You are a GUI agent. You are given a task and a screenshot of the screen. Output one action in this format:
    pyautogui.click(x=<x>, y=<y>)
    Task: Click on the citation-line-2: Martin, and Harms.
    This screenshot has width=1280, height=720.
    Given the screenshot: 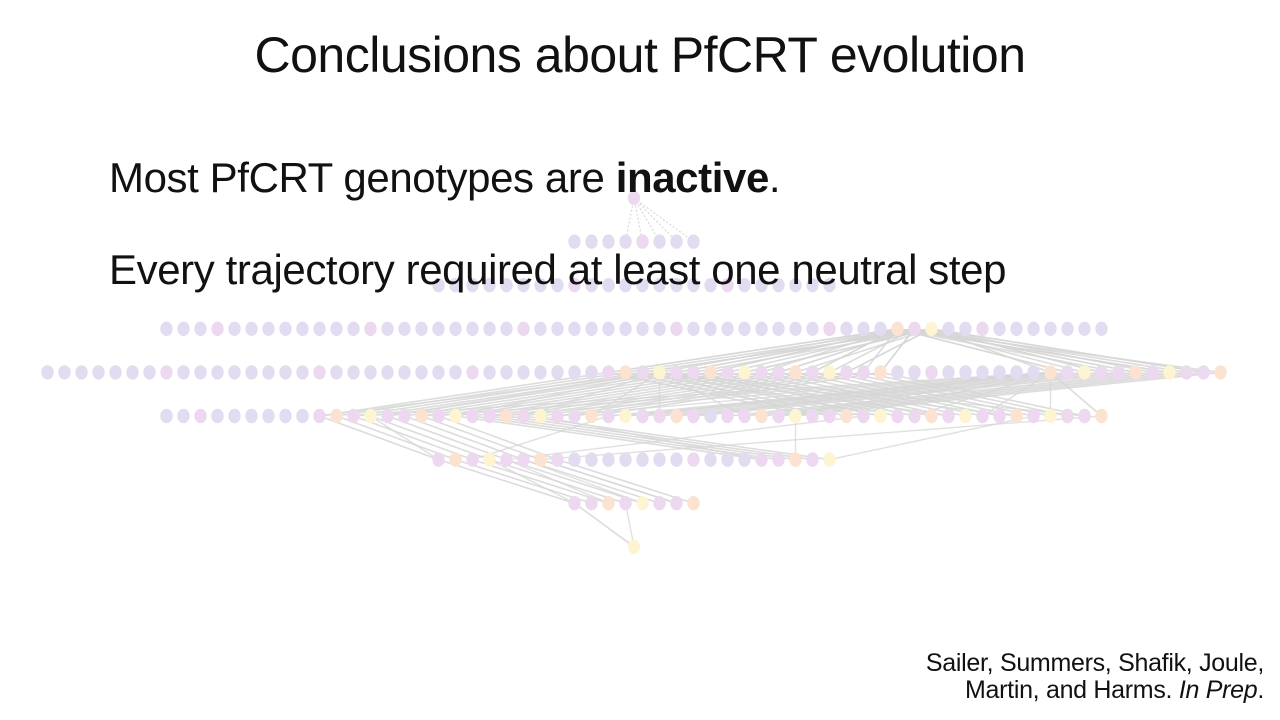 What is the action you would take?
    pyautogui.click(x=1072, y=690)
    